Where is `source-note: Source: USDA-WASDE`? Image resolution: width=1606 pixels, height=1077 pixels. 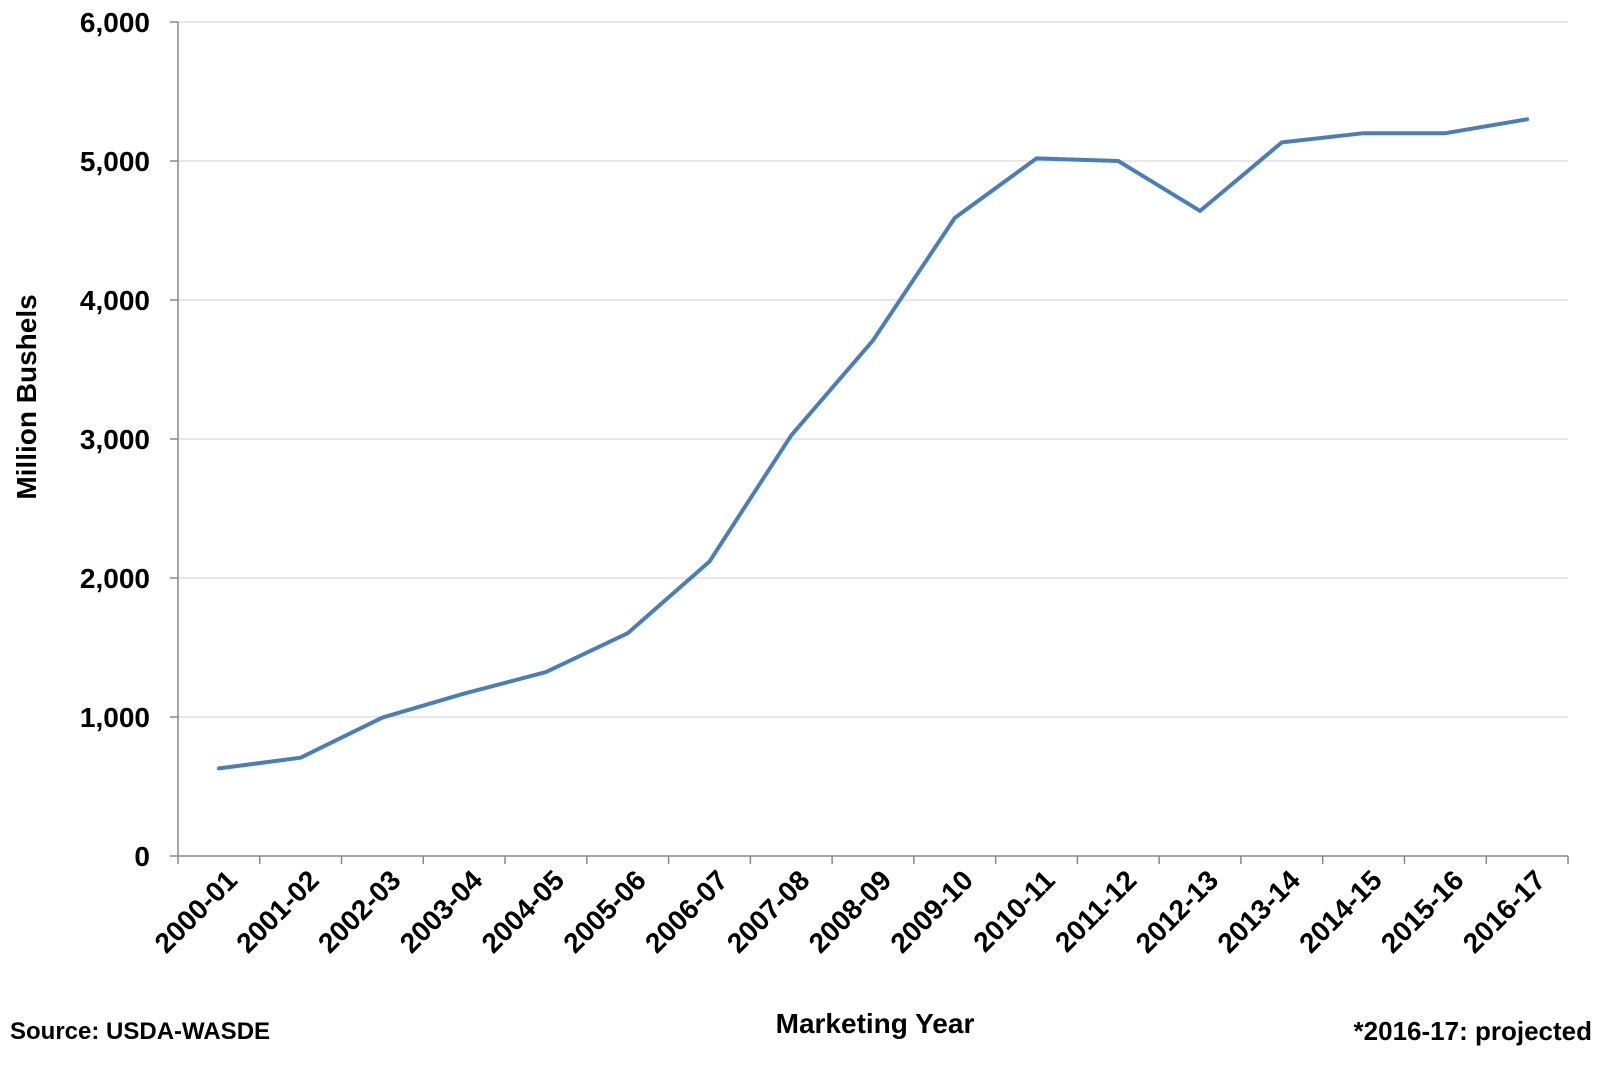 source-note: Source: USDA-WASDE is located at coordinates (140, 1031).